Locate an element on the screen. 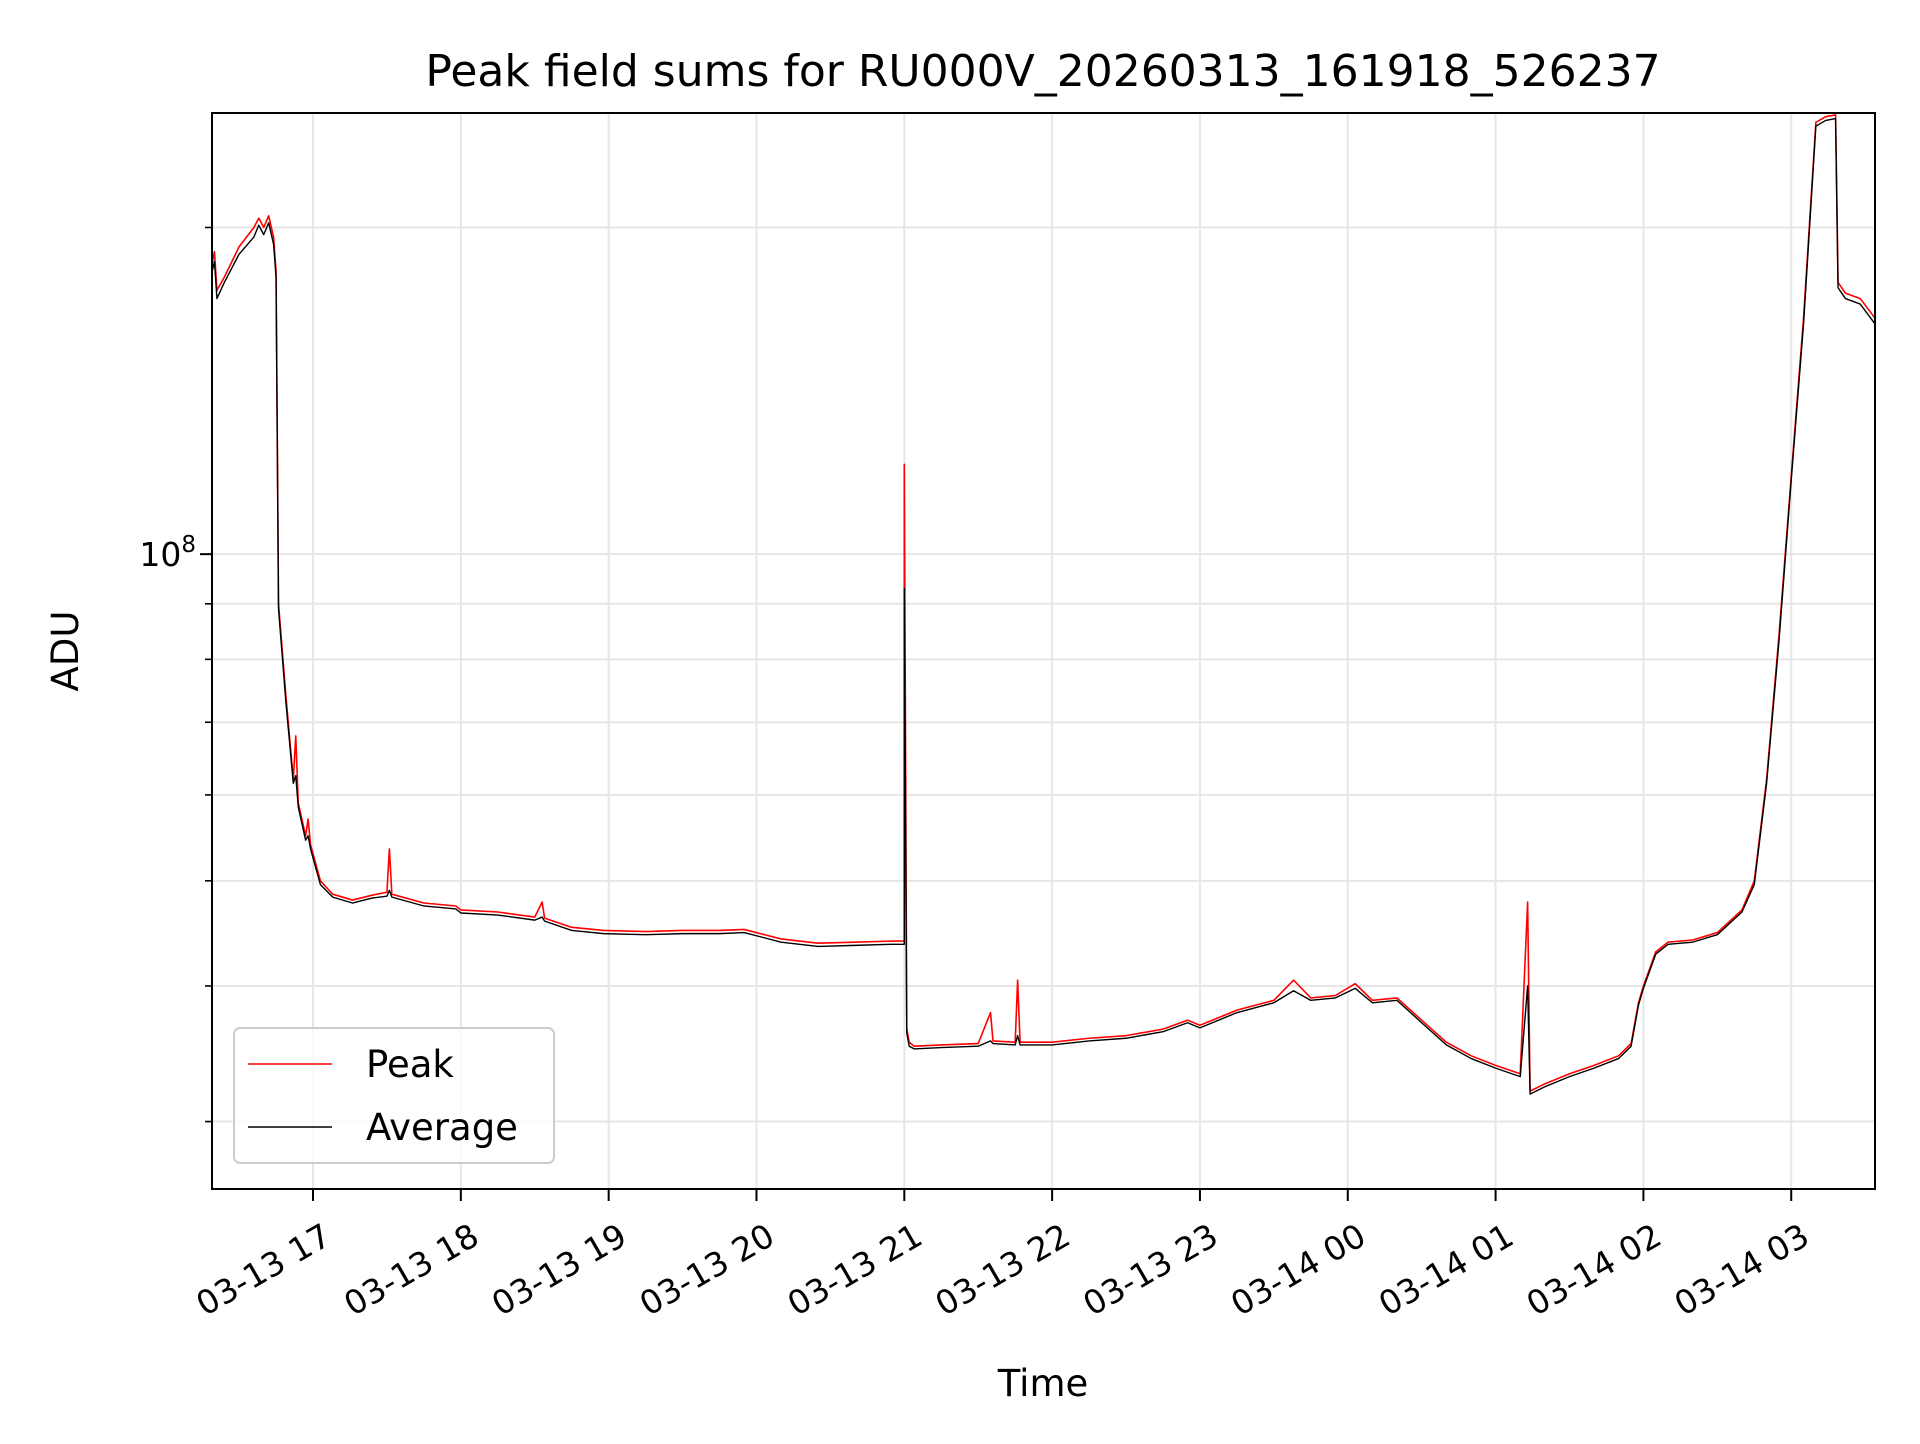  x-axis-label: Time is located at coordinates (1043, 1383).